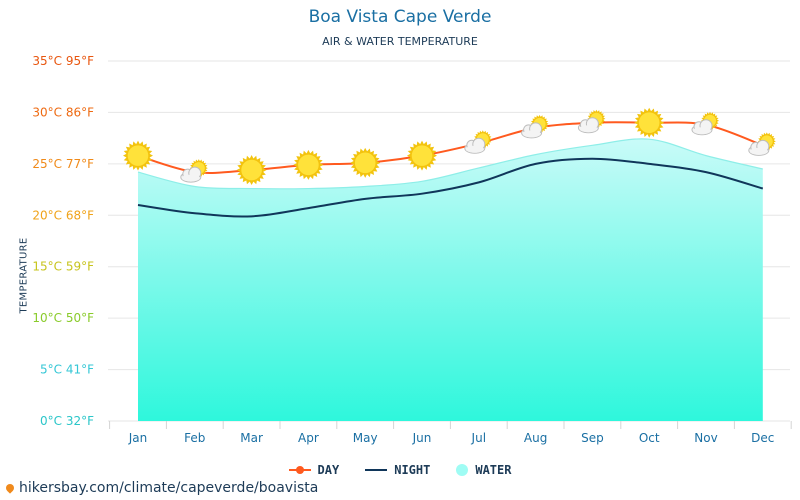  What do you see at coordinates (400, 41) in the screenshot?
I see `chart-subtitle: AIR & WATER TEMPERATURE` at bounding box center [400, 41].